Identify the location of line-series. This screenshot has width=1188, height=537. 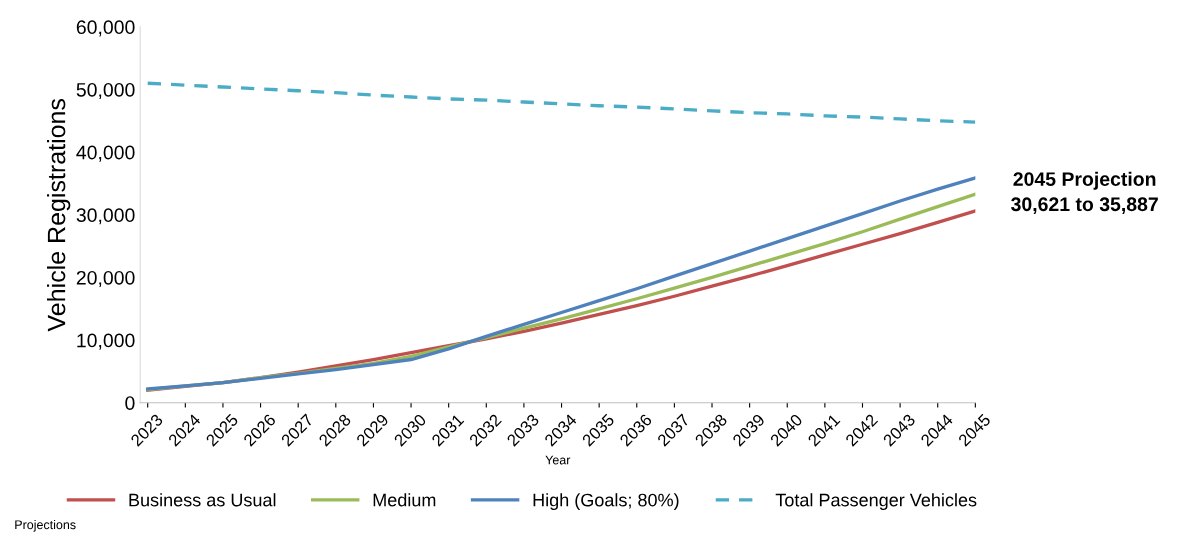
(561, 102).